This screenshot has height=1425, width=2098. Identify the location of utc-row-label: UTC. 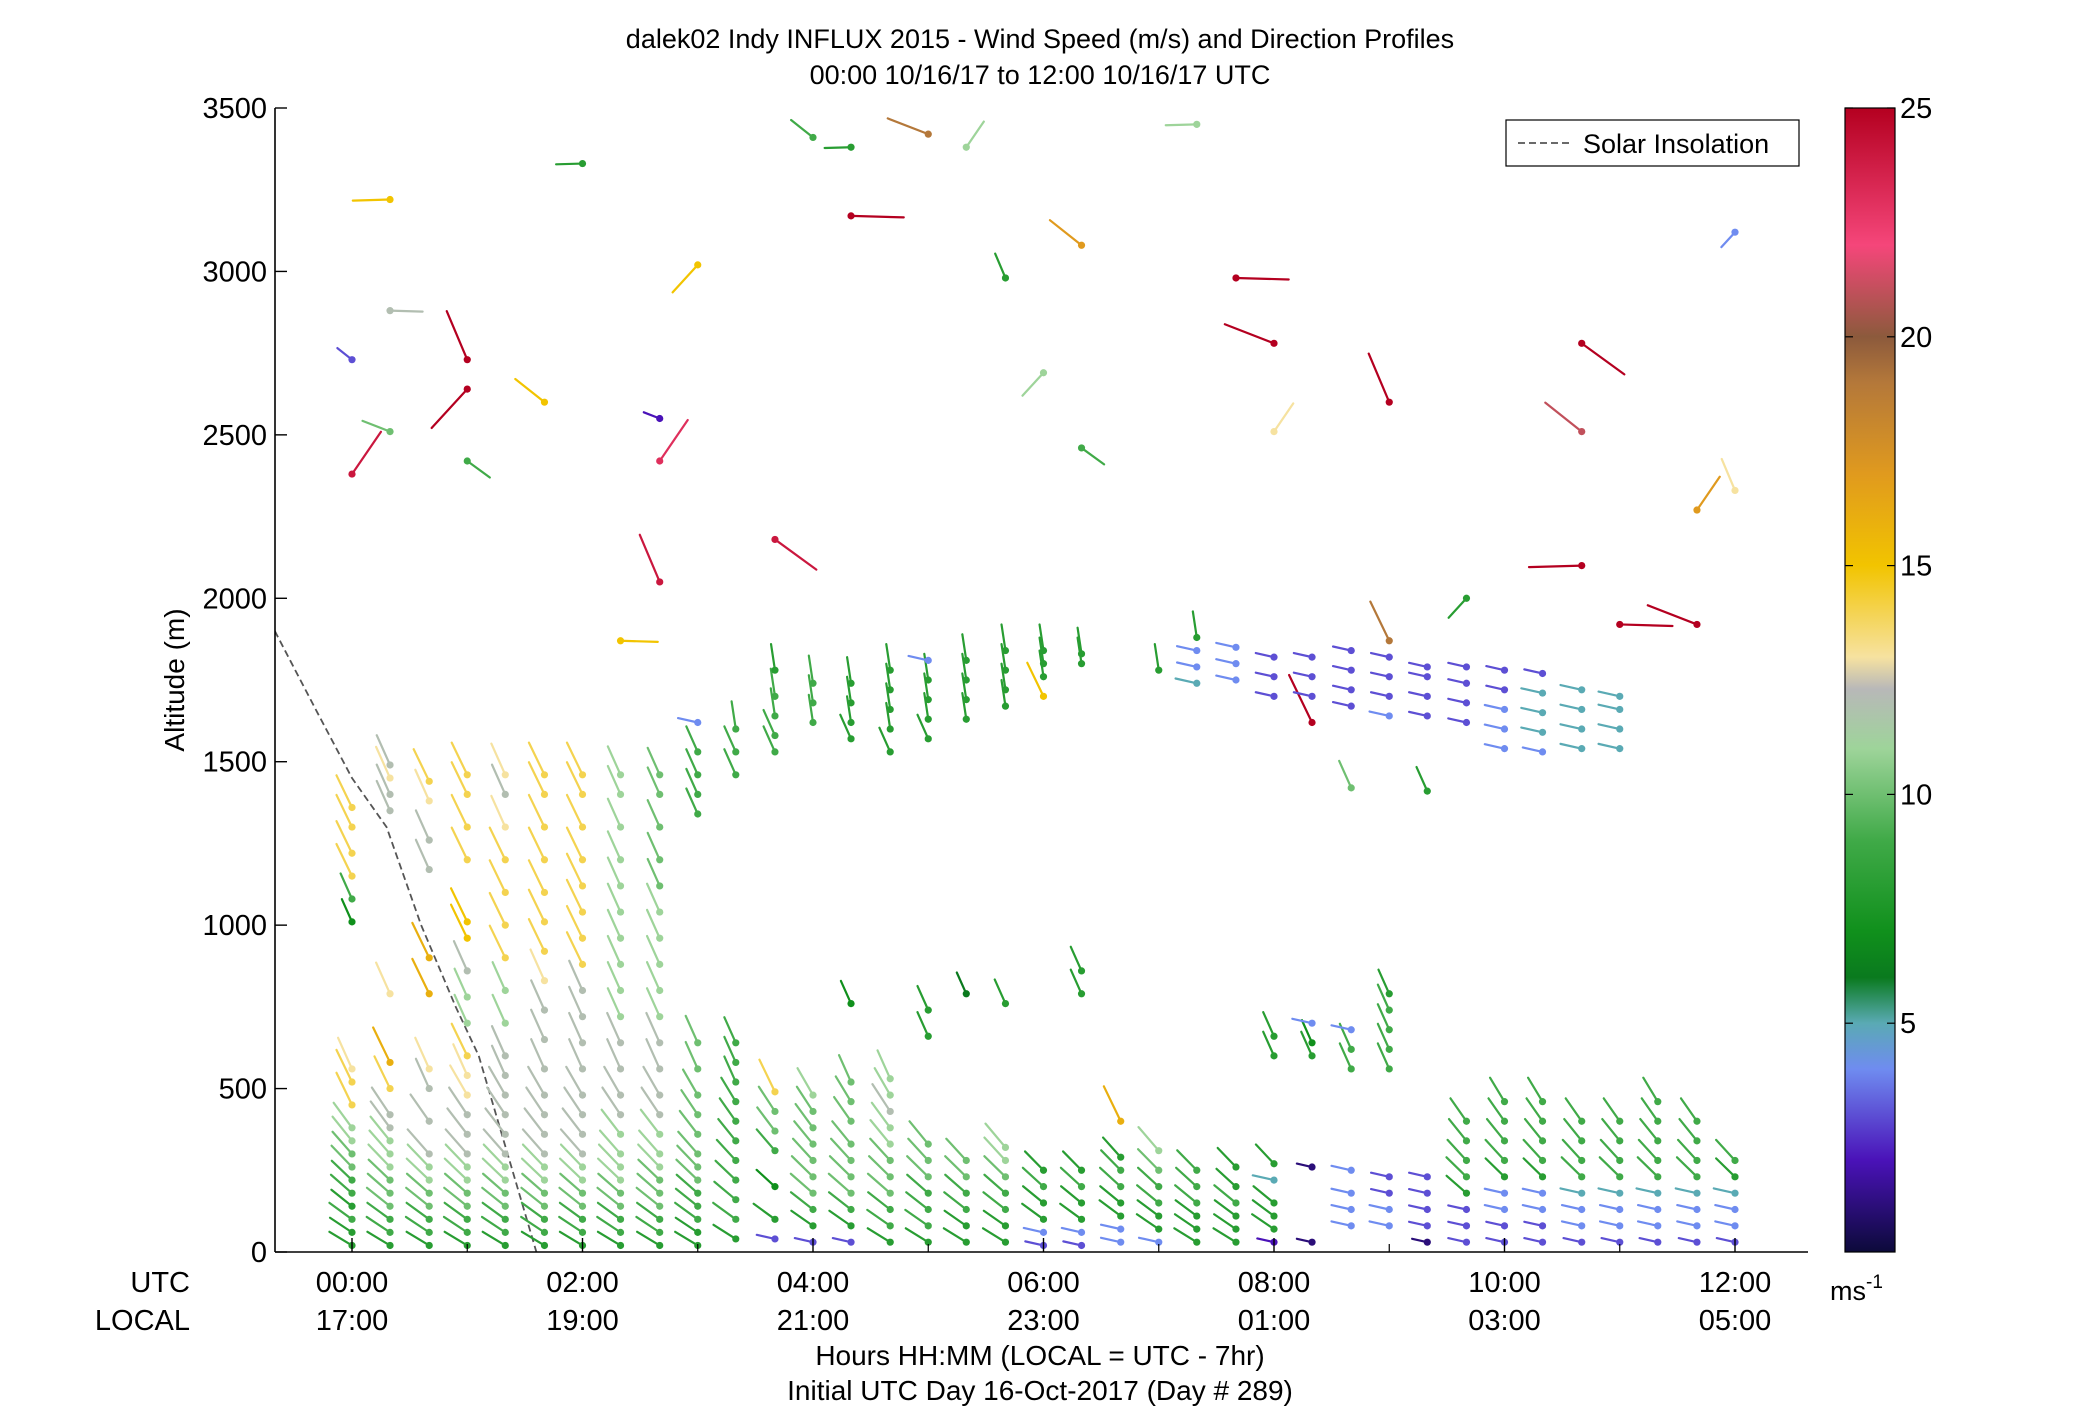
(160, 1283).